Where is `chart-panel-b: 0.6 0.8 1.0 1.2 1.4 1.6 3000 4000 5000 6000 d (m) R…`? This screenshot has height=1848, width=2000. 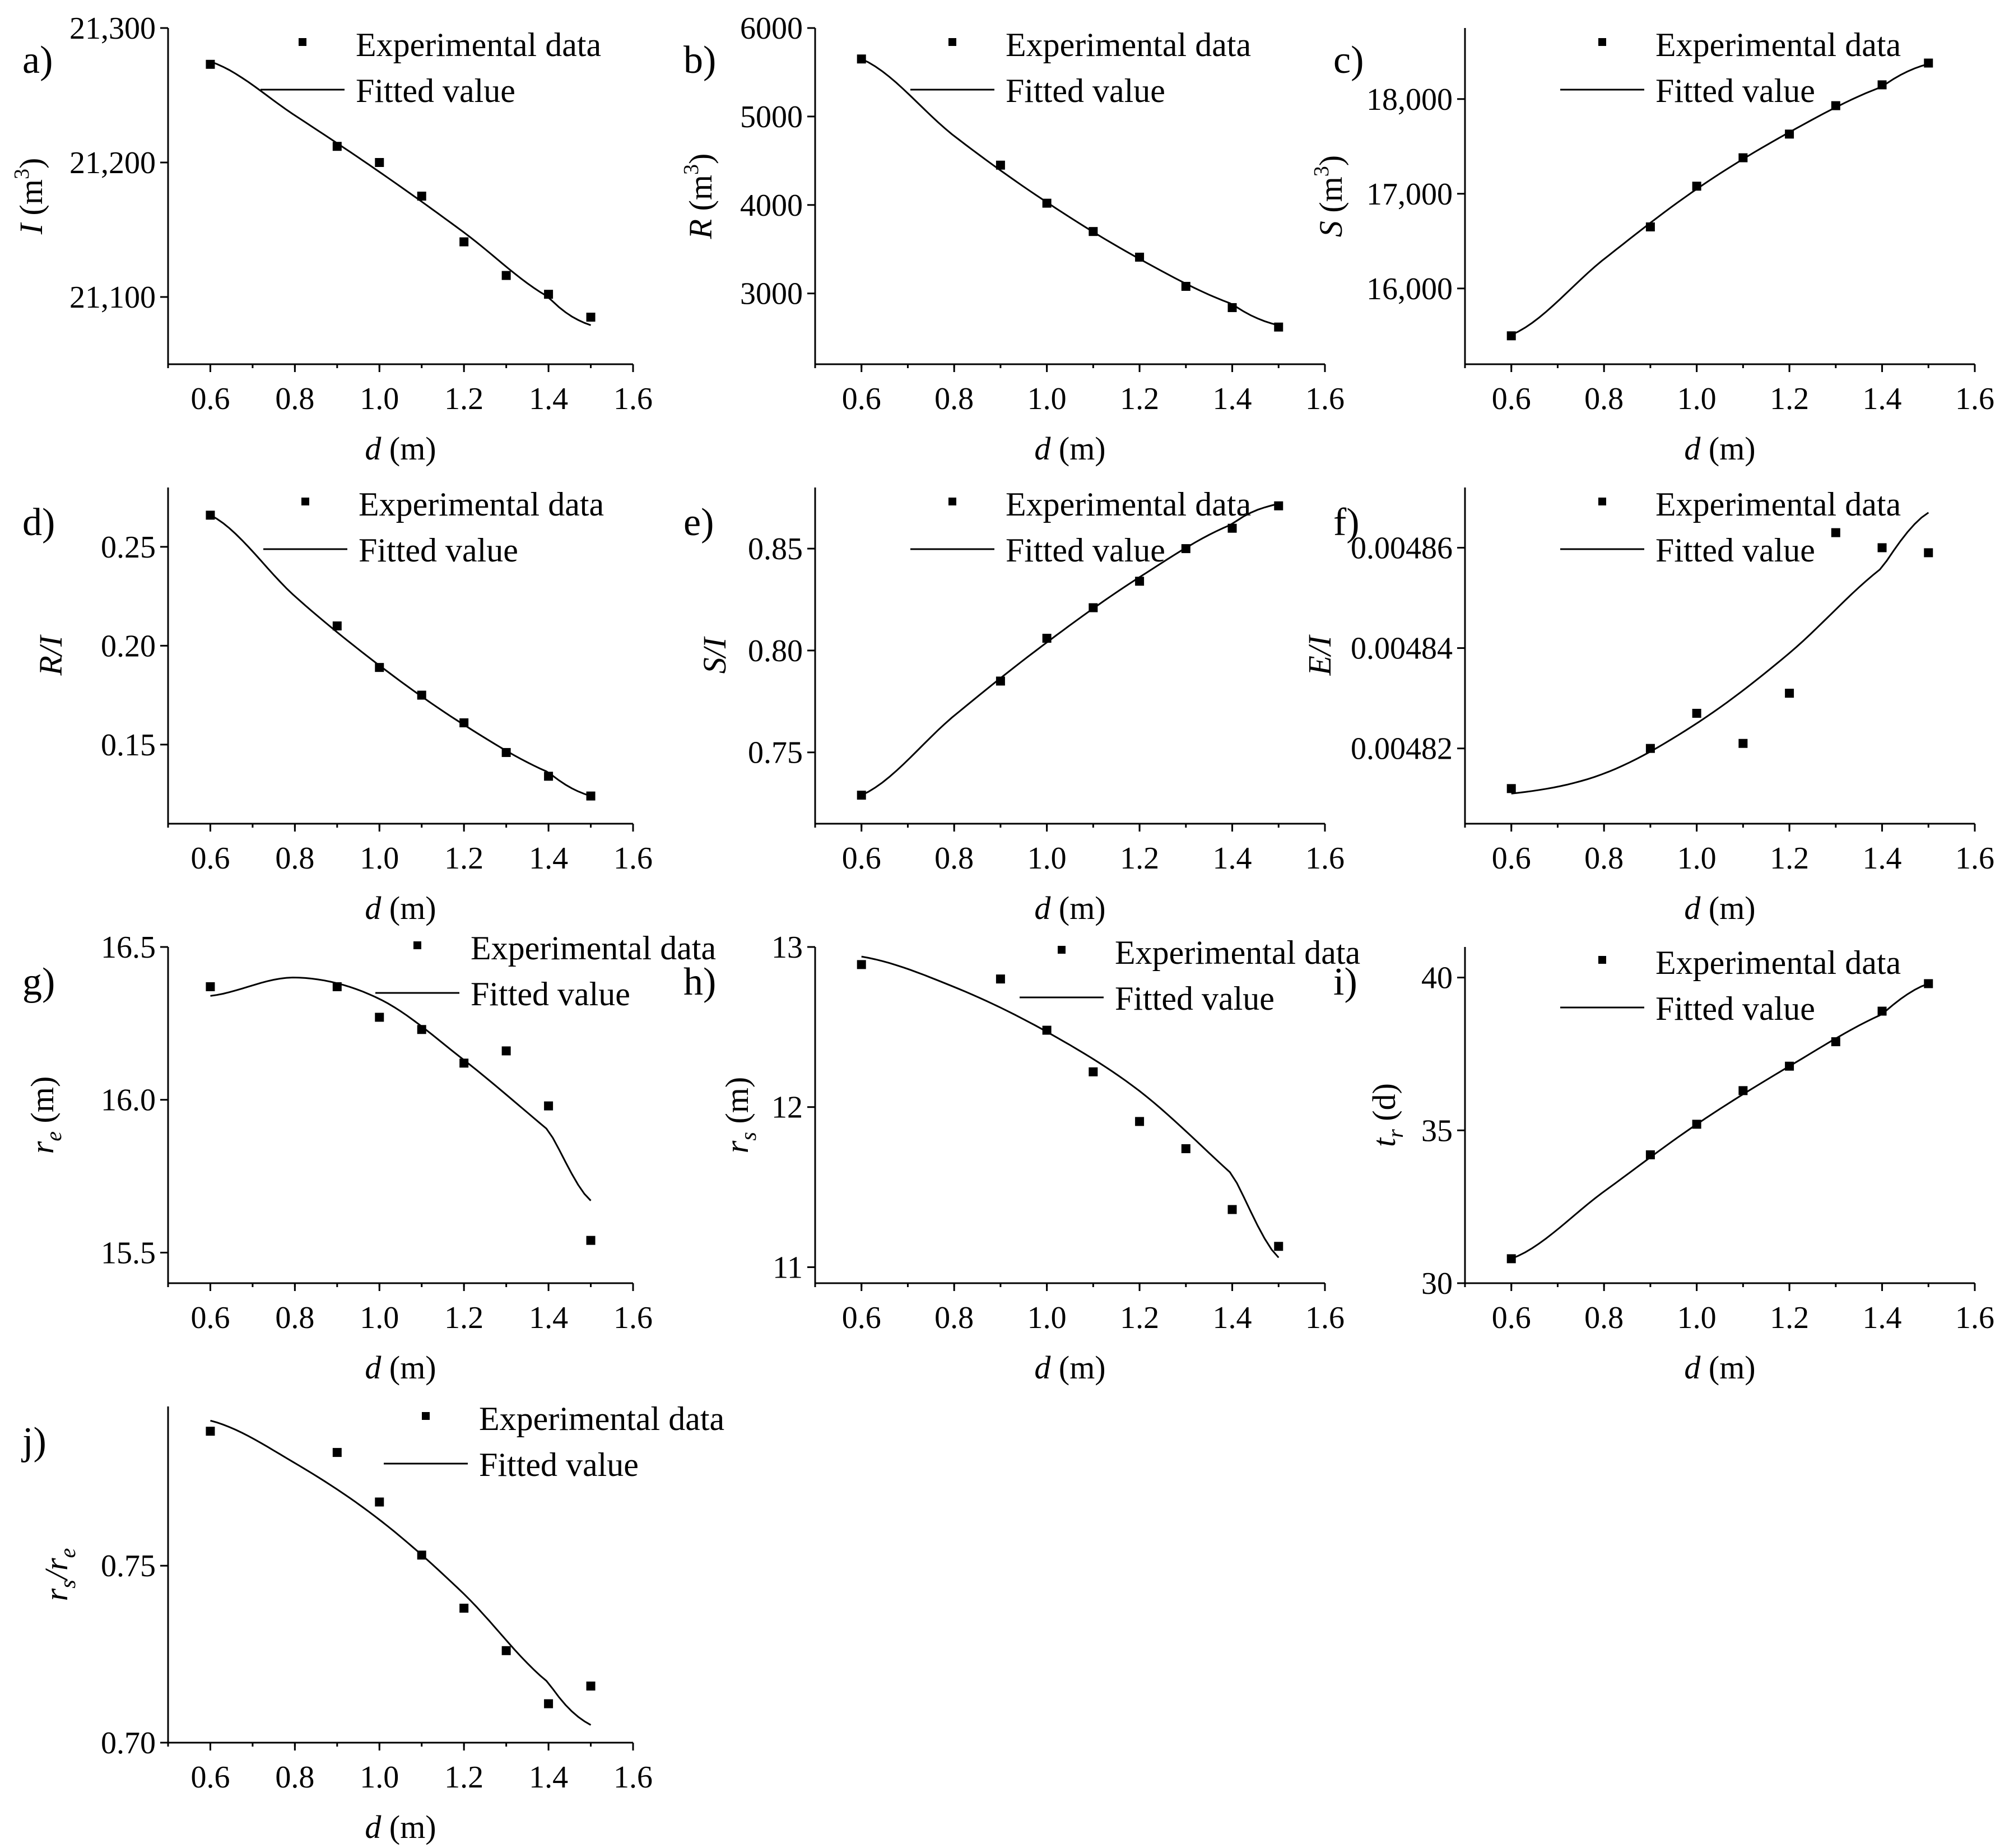 chart-panel-b: 0.6 0.8 1.0 1.2 1.4 1.6 3000 4000 5000 6000 d (m) R… is located at coordinates (1012, 239).